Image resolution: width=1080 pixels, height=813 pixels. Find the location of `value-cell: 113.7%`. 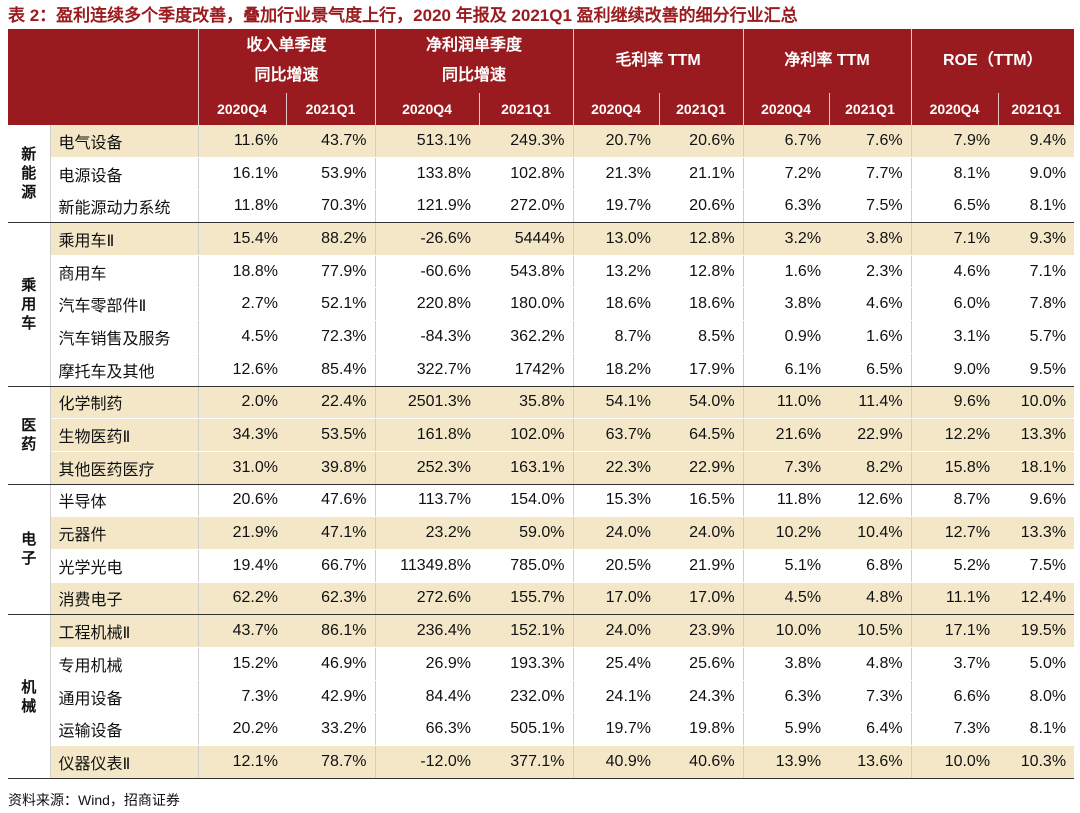

value-cell: 113.7% is located at coordinates (427, 501).